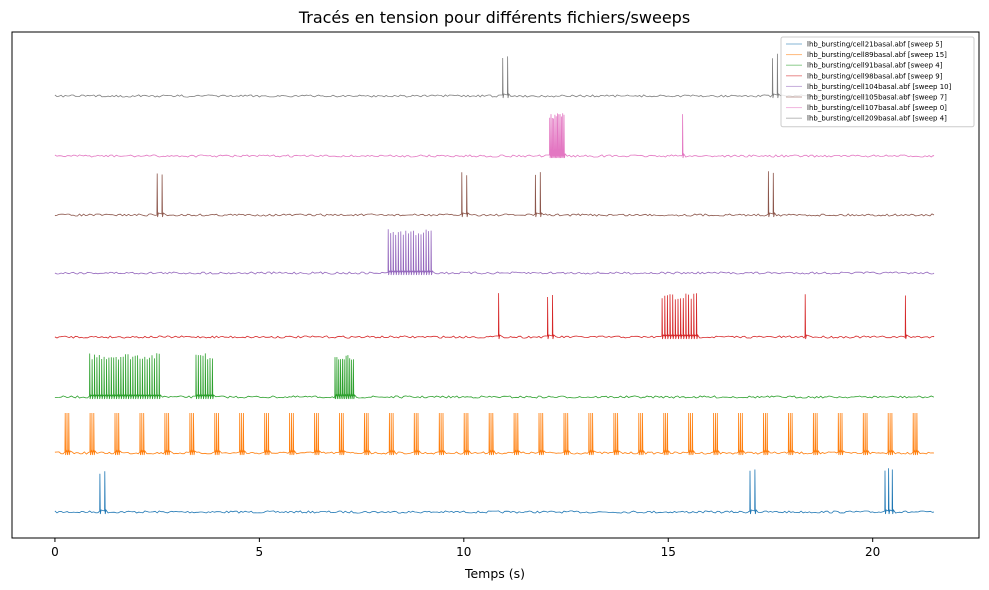  Describe the element at coordinates (55, 552) in the screenshot. I see `x-tick-label: 0` at that location.